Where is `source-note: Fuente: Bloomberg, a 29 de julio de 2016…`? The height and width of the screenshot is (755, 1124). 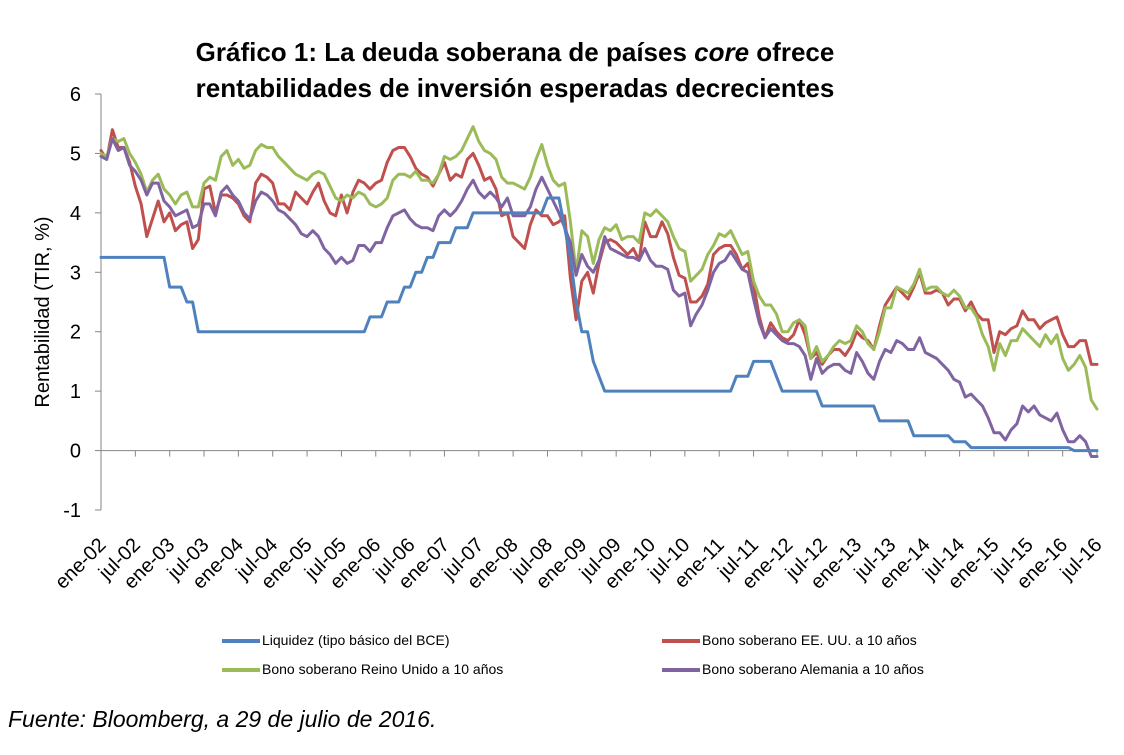
source-note: Fuente: Bloomberg, a 29 de julio de 2016… is located at coordinates (222, 719).